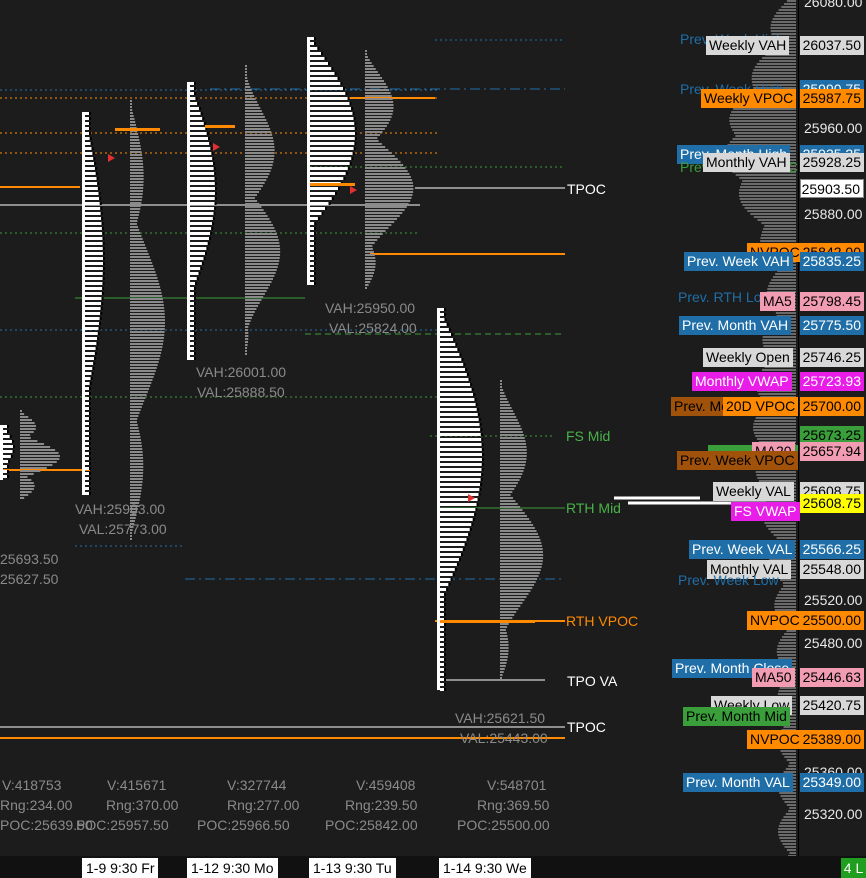  Describe the element at coordinates (748, 357) in the screenshot. I see `level-tag-weekly-open: Weekly Open` at that location.